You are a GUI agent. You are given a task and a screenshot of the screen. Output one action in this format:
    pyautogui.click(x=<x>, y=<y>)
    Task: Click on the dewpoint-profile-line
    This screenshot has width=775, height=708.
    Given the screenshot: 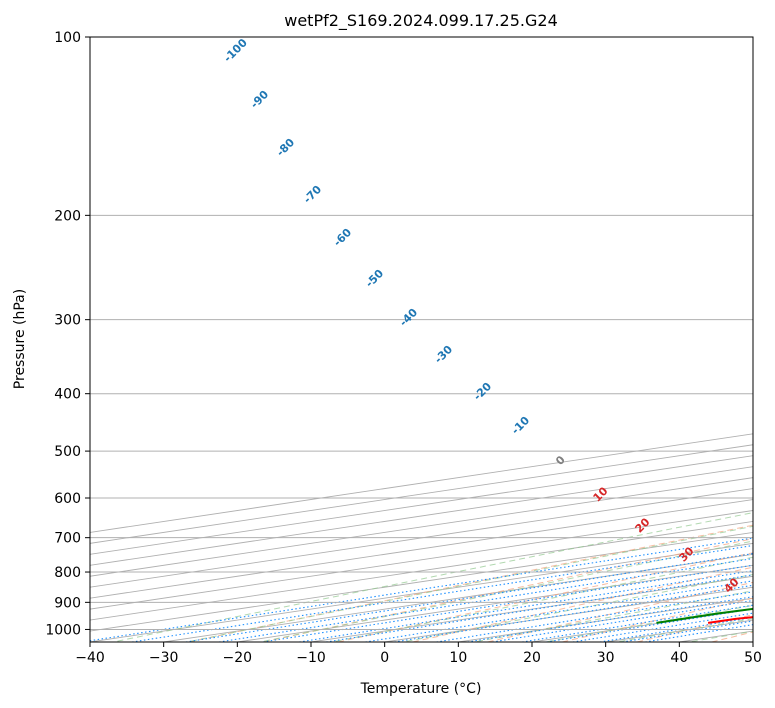 What is the action you would take?
    pyautogui.click(x=704, y=615)
    